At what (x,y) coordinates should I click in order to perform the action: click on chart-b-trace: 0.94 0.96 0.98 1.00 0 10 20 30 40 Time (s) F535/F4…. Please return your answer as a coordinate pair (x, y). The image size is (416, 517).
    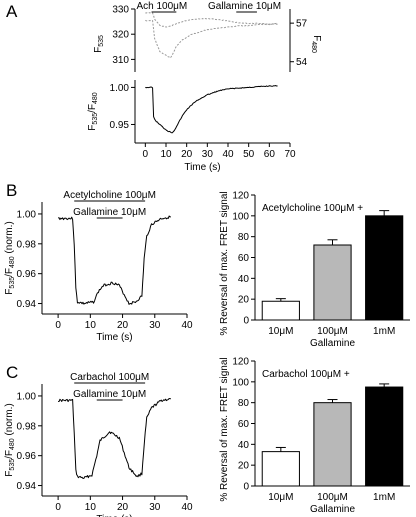
    Looking at the image, I should click on (98, 266).